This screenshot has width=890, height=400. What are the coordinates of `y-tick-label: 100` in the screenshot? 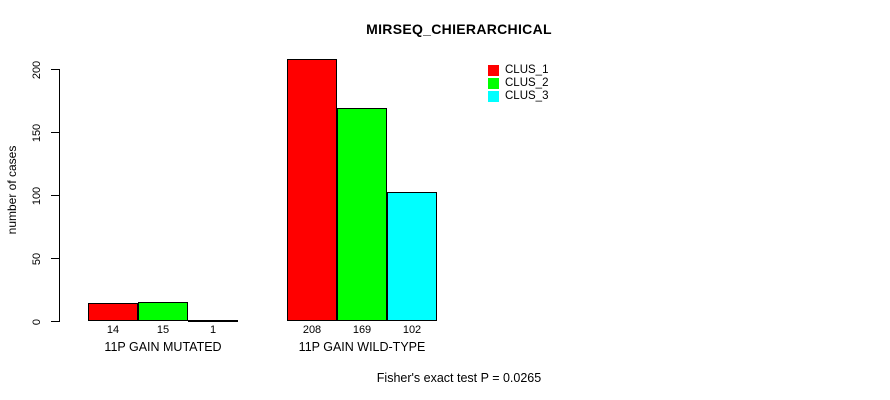 It's located at (37, 195).